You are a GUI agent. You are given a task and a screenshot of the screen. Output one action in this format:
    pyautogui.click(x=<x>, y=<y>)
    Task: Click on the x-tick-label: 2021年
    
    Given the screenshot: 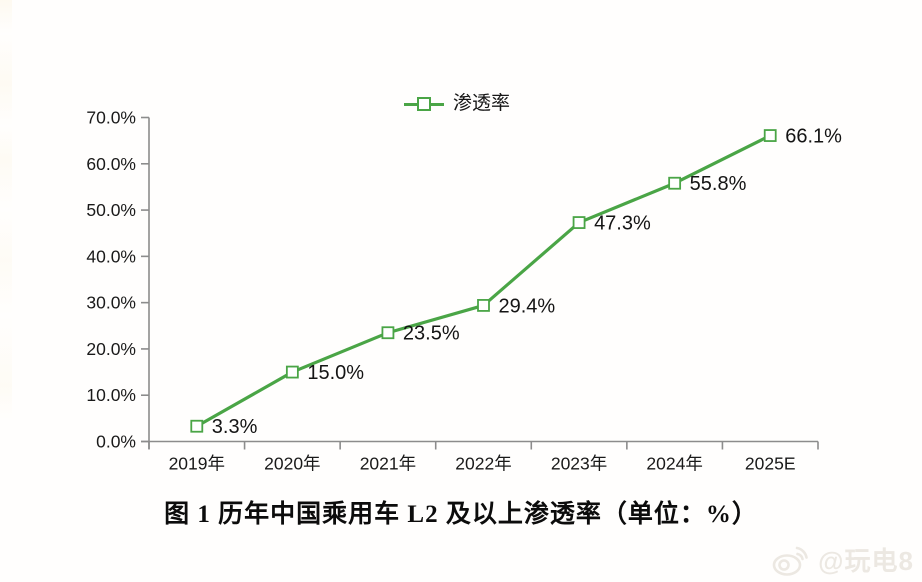 What is the action you would take?
    pyautogui.click(x=388, y=464)
    